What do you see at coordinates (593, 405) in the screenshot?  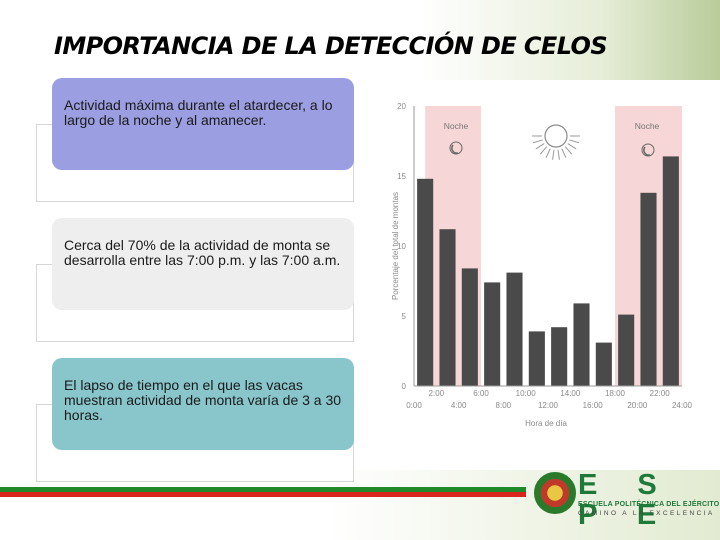 I see `x-tick-lower-4: 16:00` at bounding box center [593, 405].